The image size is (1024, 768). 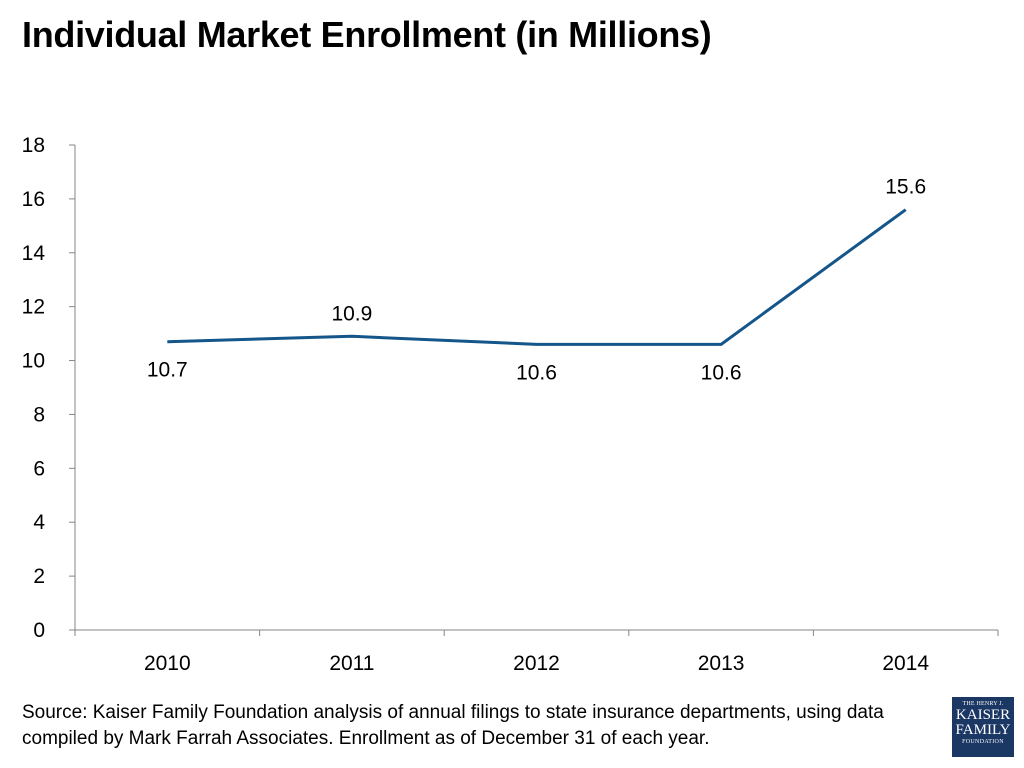 I want to click on logo-line-3: FAMILY, so click(x=983, y=730).